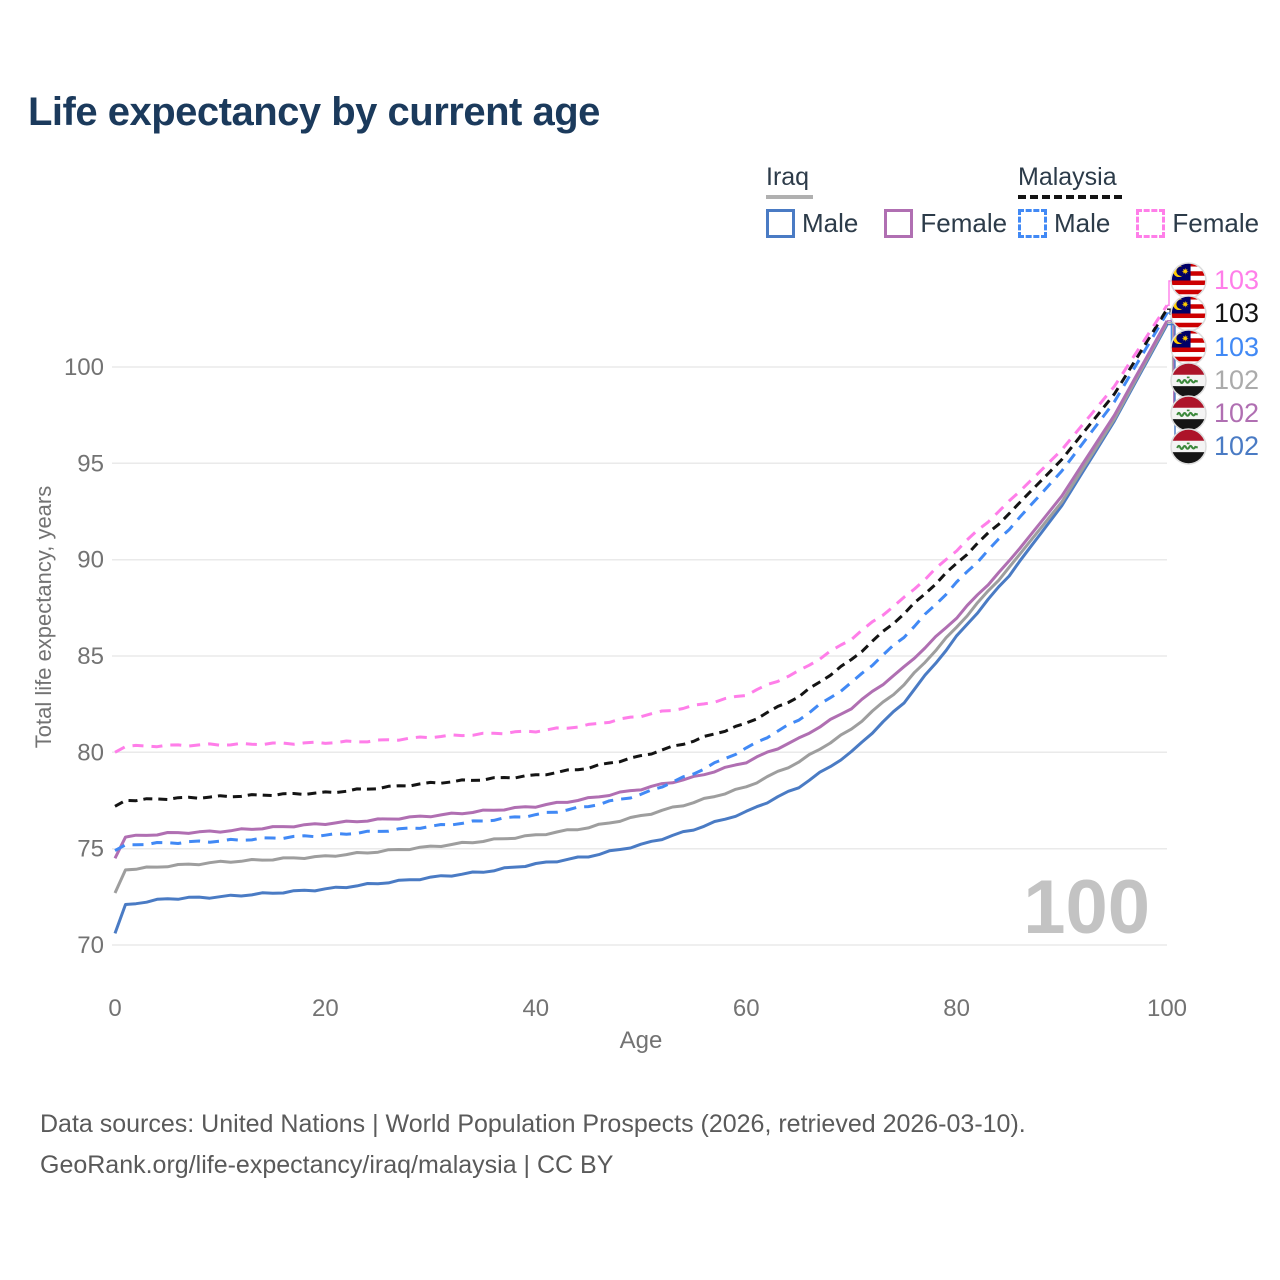 The height and width of the screenshot is (1280, 1280). Describe the element at coordinates (1138, 201) in the screenshot. I see `legend-group-malaysia: Malaysia Male Female` at that location.